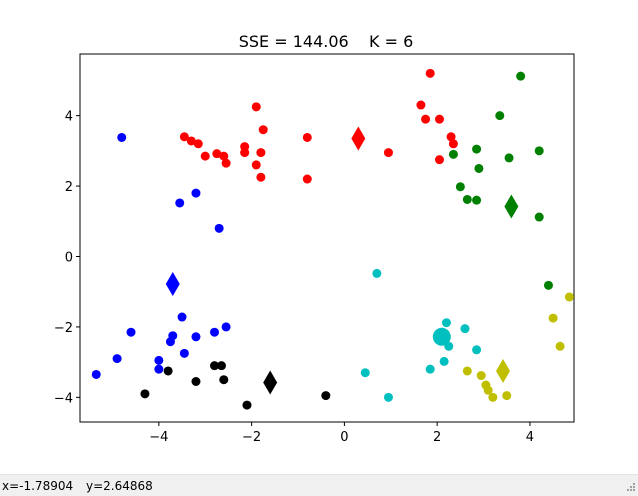 The width and height of the screenshot is (638, 496). Describe the element at coordinates (158, 437) in the screenshot. I see `x-tick-label: −4` at that location.